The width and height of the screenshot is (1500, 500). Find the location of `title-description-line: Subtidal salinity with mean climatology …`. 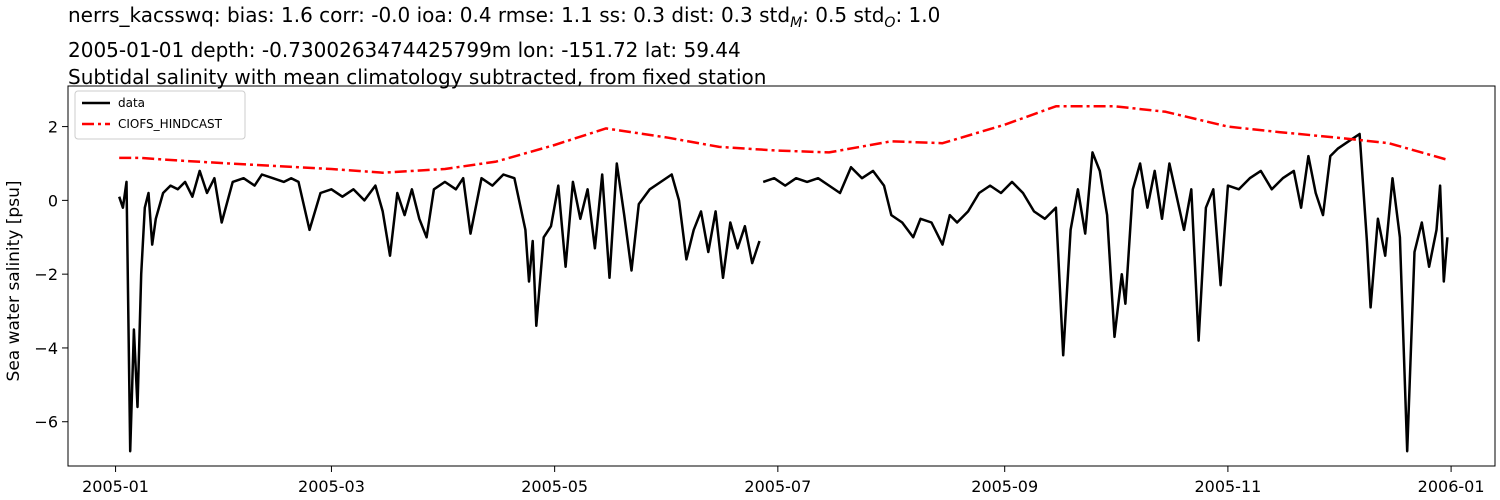

title-description-line: Subtidal salinity with mean climatology … is located at coordinates (417, 77).